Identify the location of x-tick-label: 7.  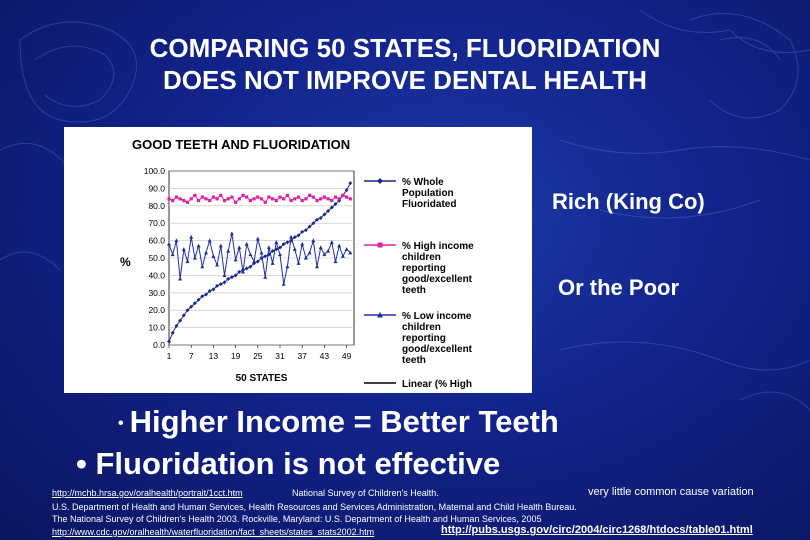
(191, 356).